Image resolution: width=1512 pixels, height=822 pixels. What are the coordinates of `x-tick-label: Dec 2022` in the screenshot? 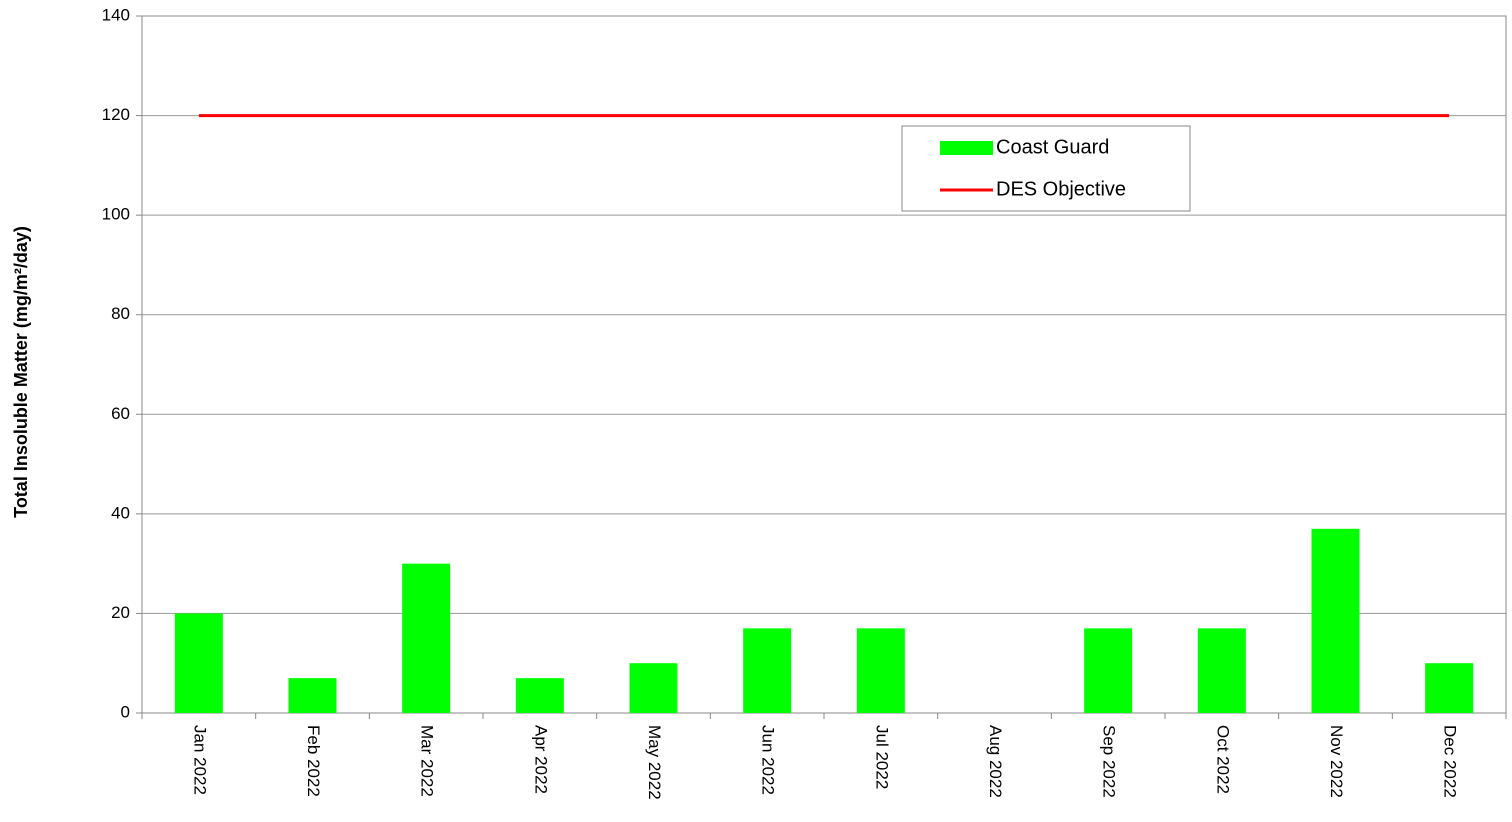 It's located at (1450, 761).